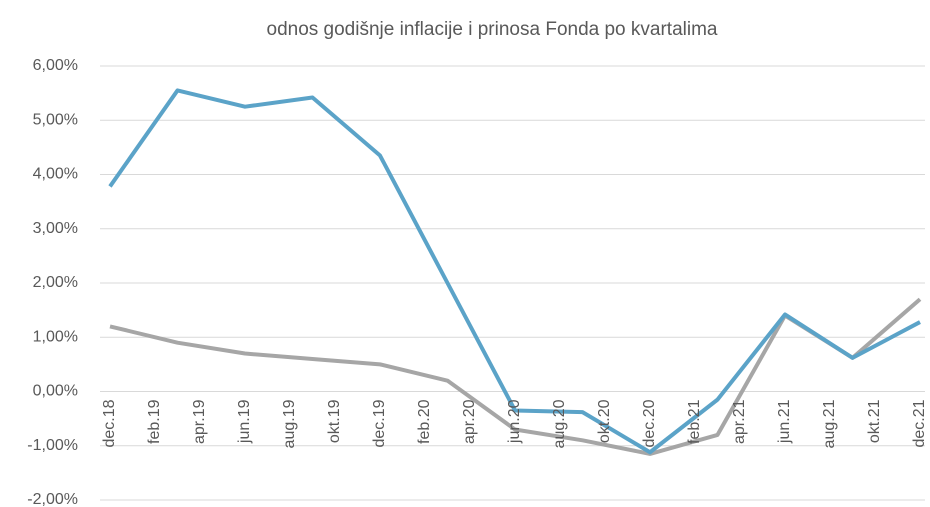 The height and width of the screenshot is (507, 930). What do you see at coordinates (694, 421) in the screenshot?
I see `x-tick-label: feb.21` at bounding box center [694, 421].